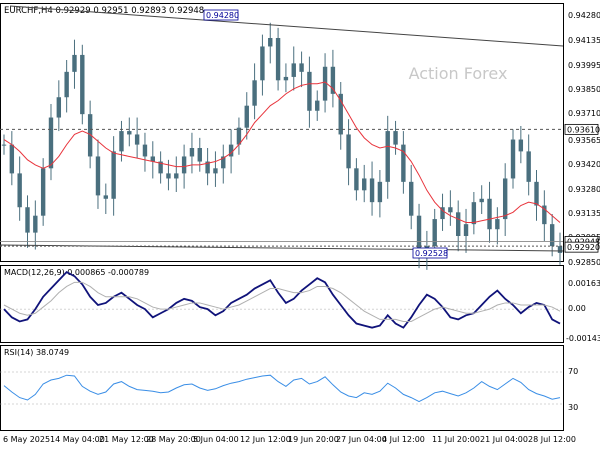  What do you see at coordinates (573, 371) in the screenshot?
I see `rsi-tick-label: 70` at bounding box center [573, 371].